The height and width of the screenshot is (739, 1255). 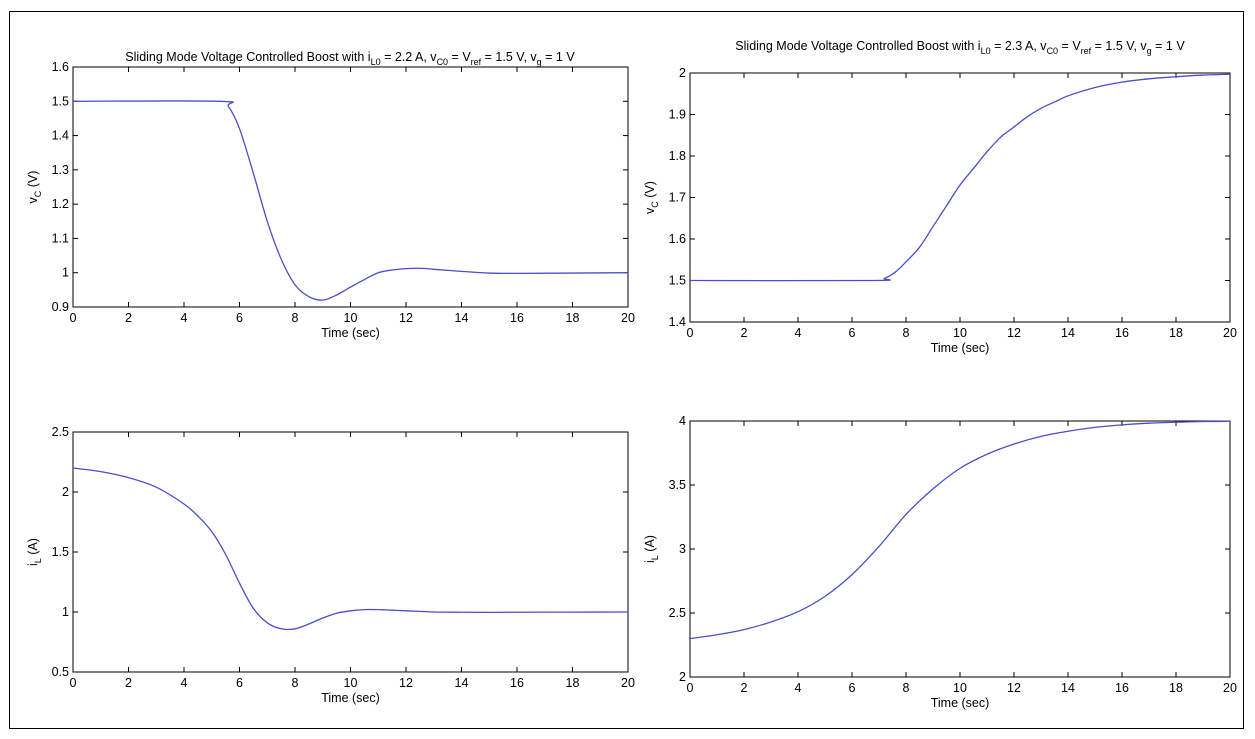 I want to click on y-tick-label: 1.7, so click(x=677, y=198).